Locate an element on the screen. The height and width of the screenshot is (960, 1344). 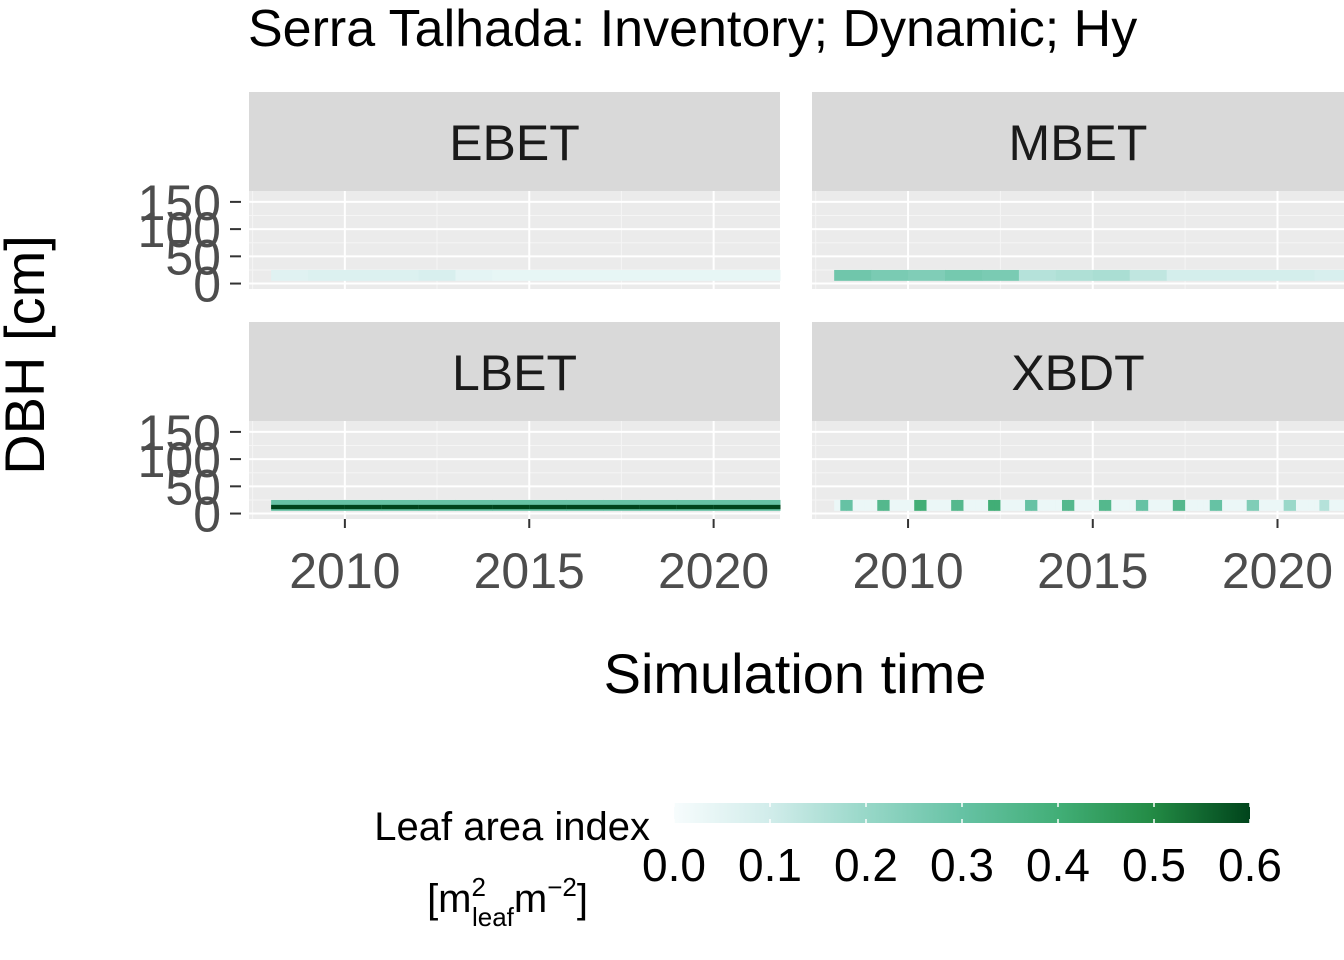
legend-tick-label: 0.0 is located at coordinates (674, 865).